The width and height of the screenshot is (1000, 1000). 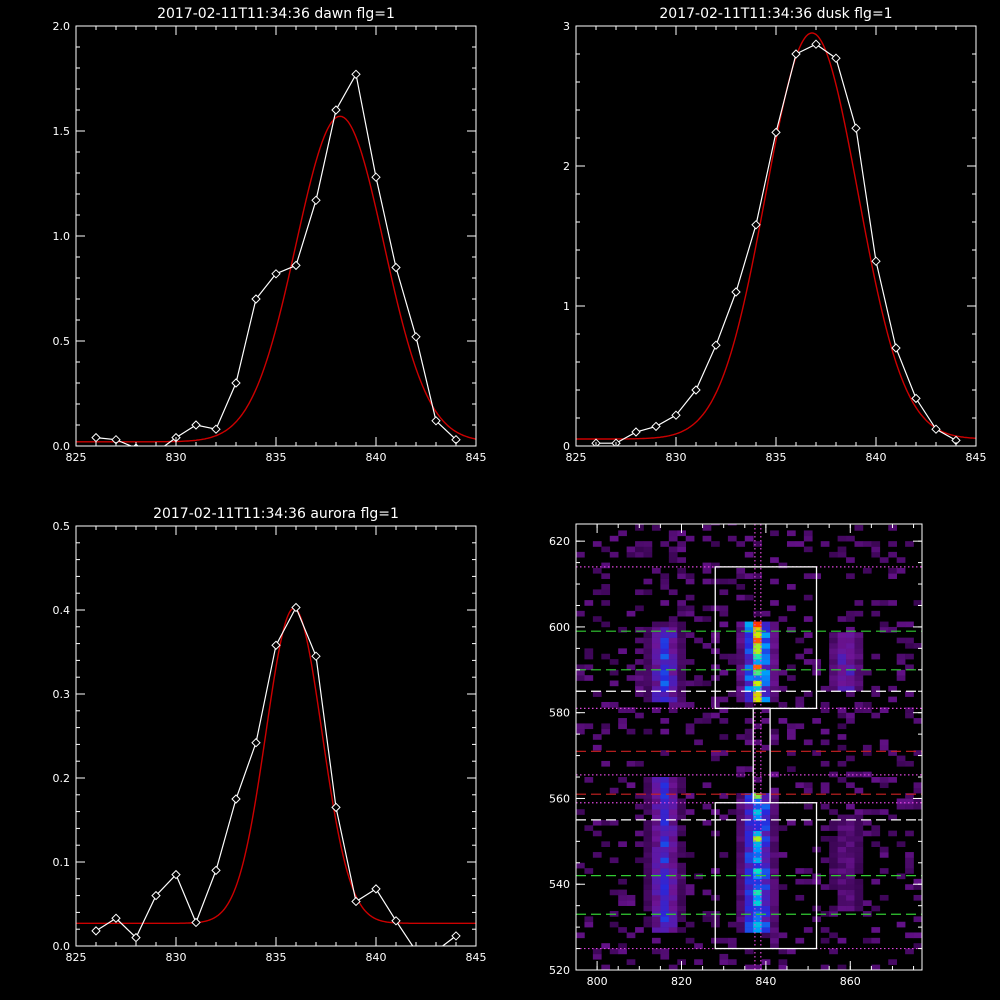 I want to click on y-tick-label: 600, so click(x=559, y=627).